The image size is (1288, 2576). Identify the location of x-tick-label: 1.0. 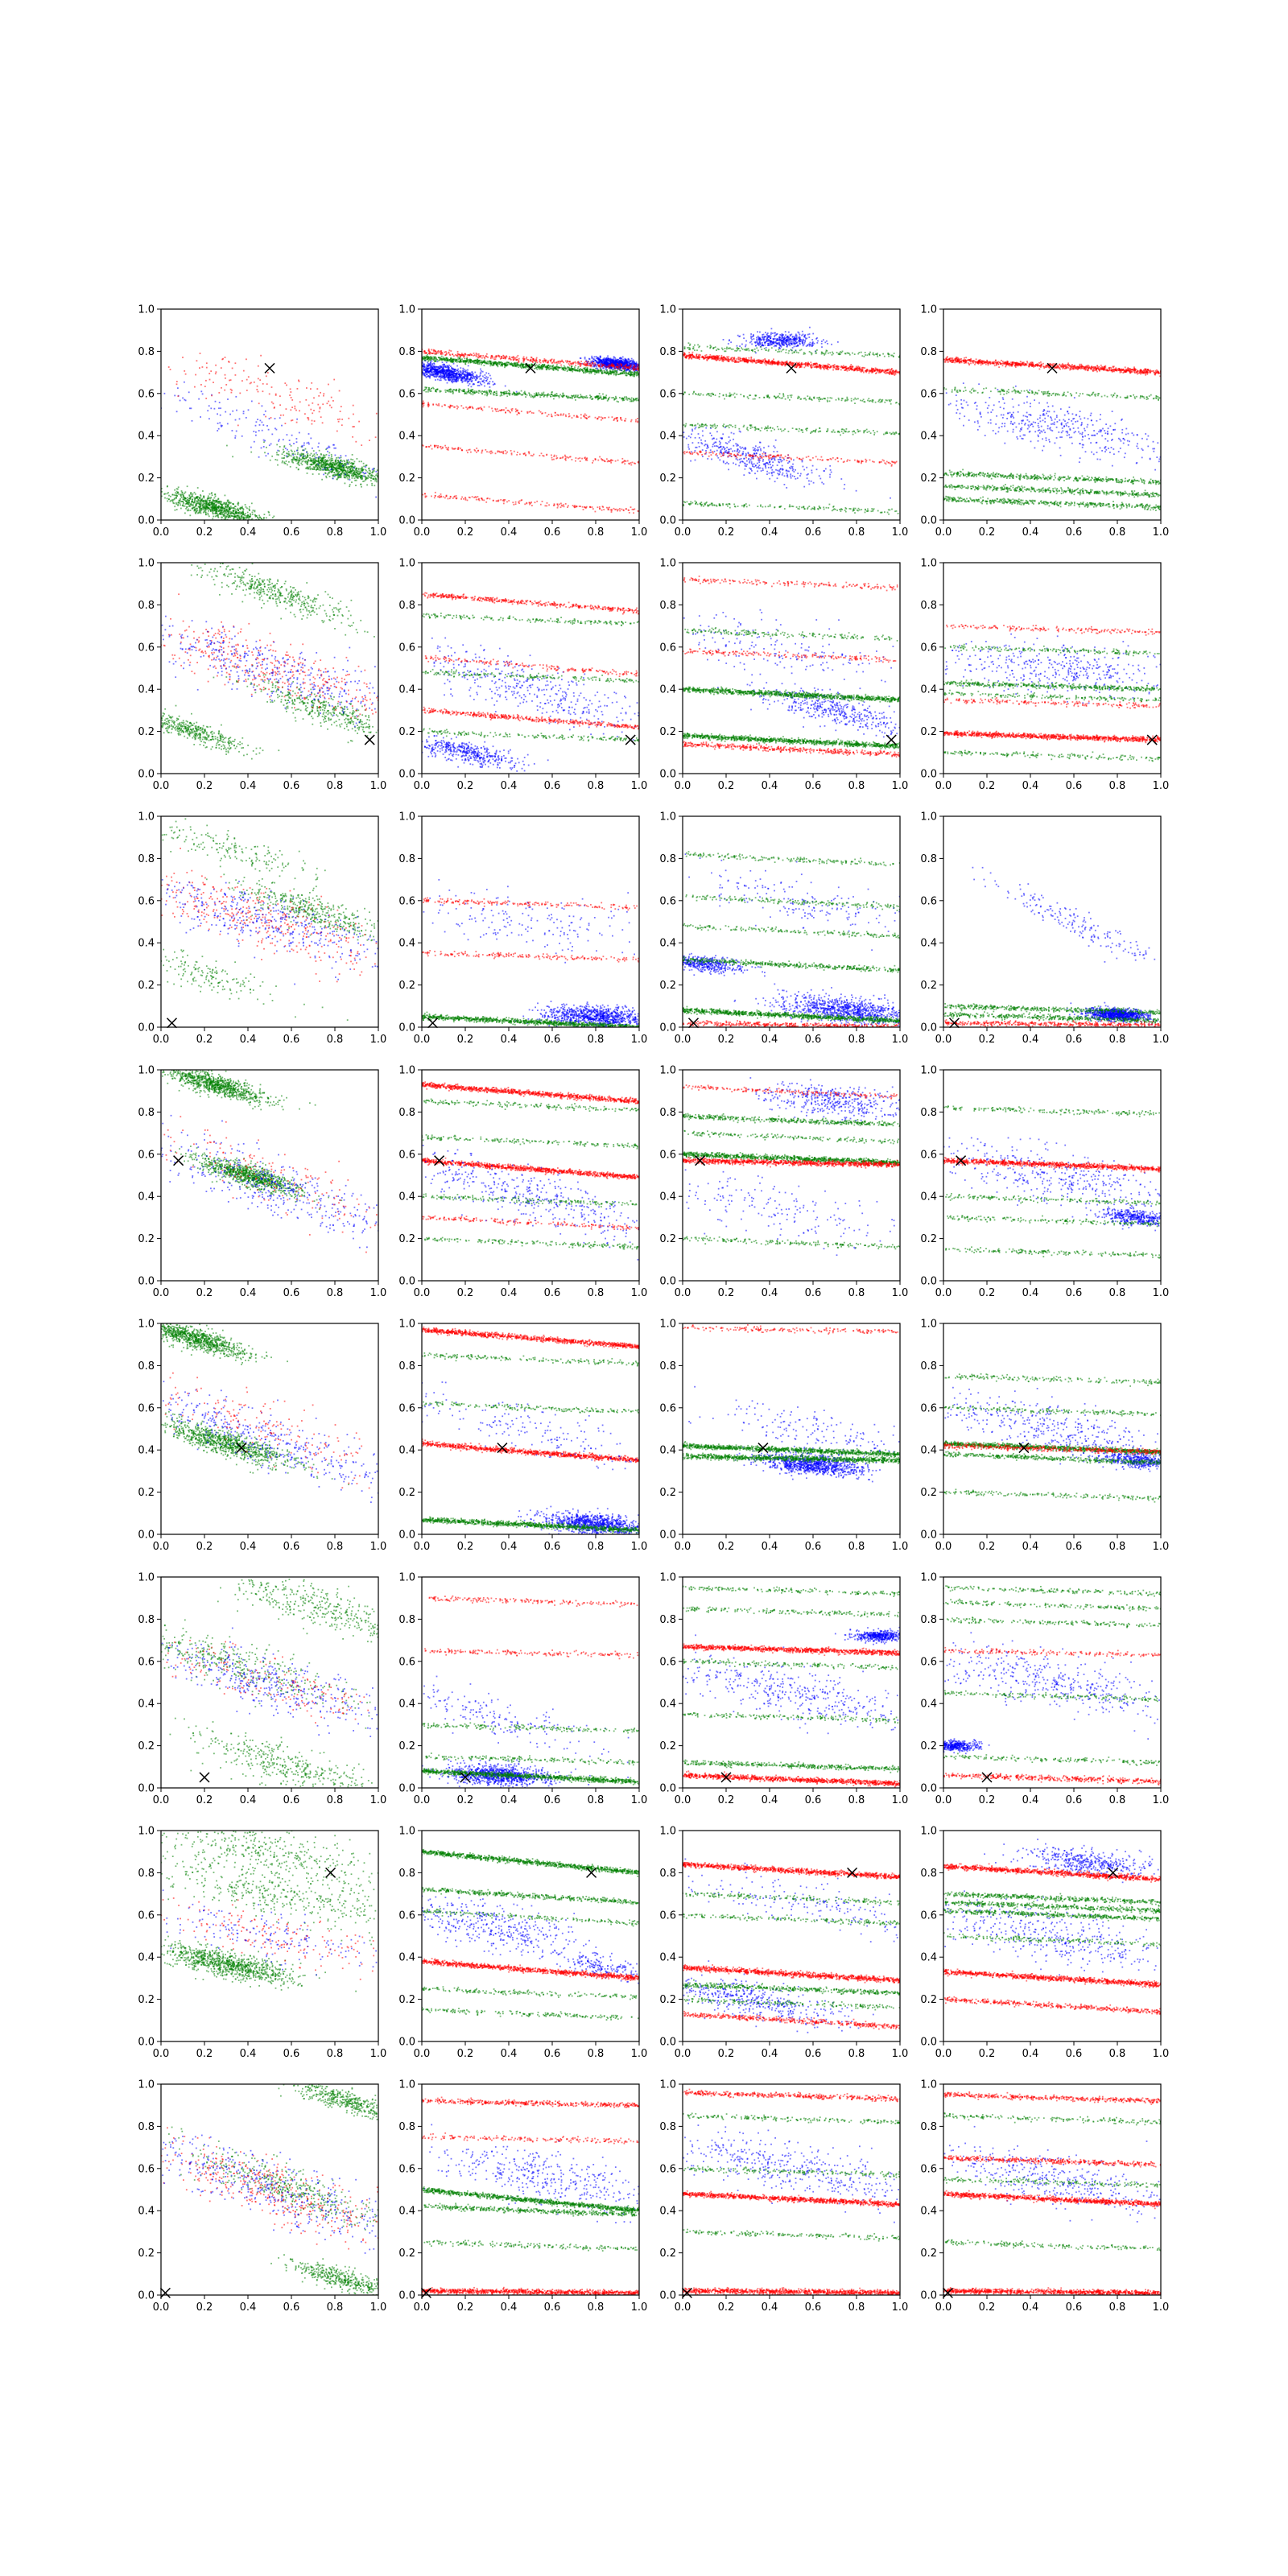
(378, 532).